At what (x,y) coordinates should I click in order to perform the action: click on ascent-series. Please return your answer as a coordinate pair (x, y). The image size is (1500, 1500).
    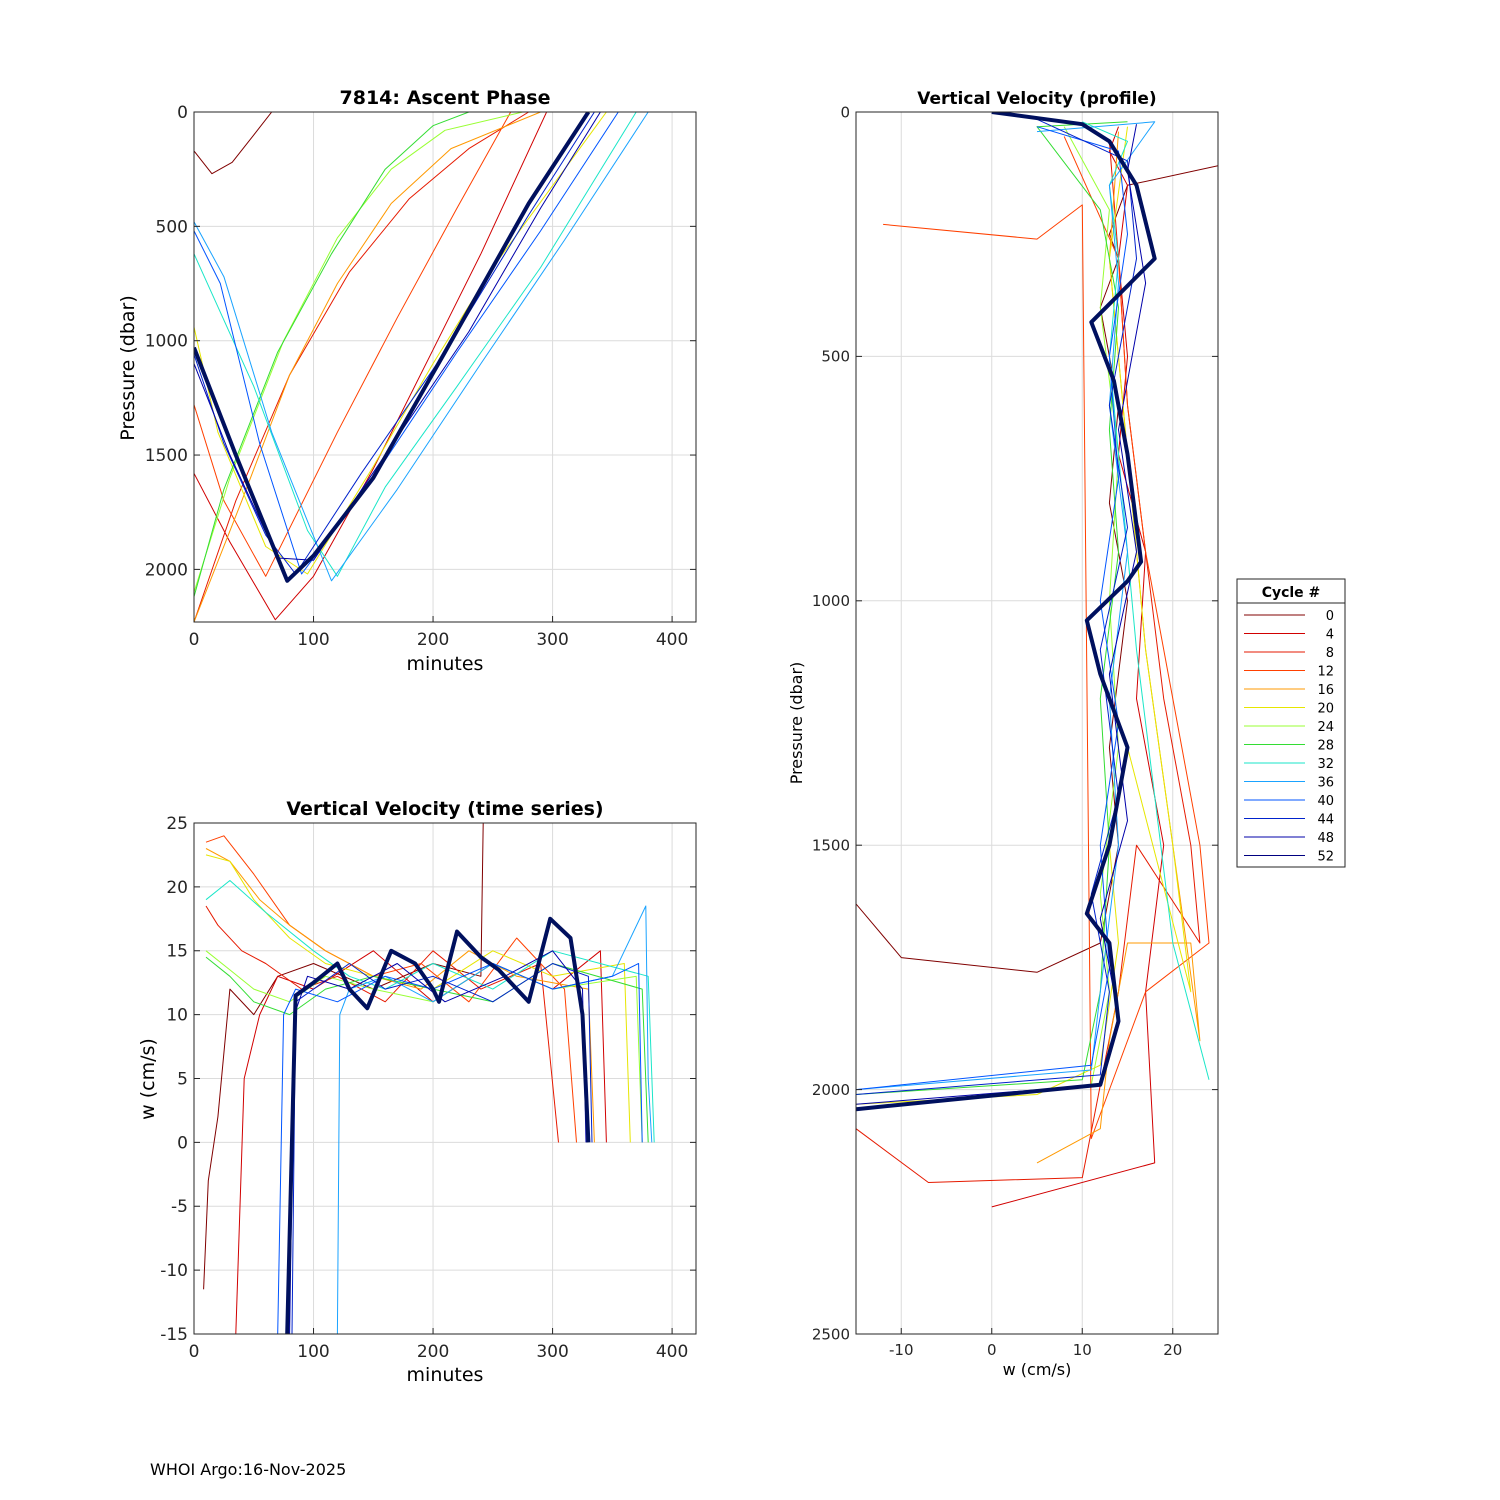
    Looking at the image, I should click on (421, 367).